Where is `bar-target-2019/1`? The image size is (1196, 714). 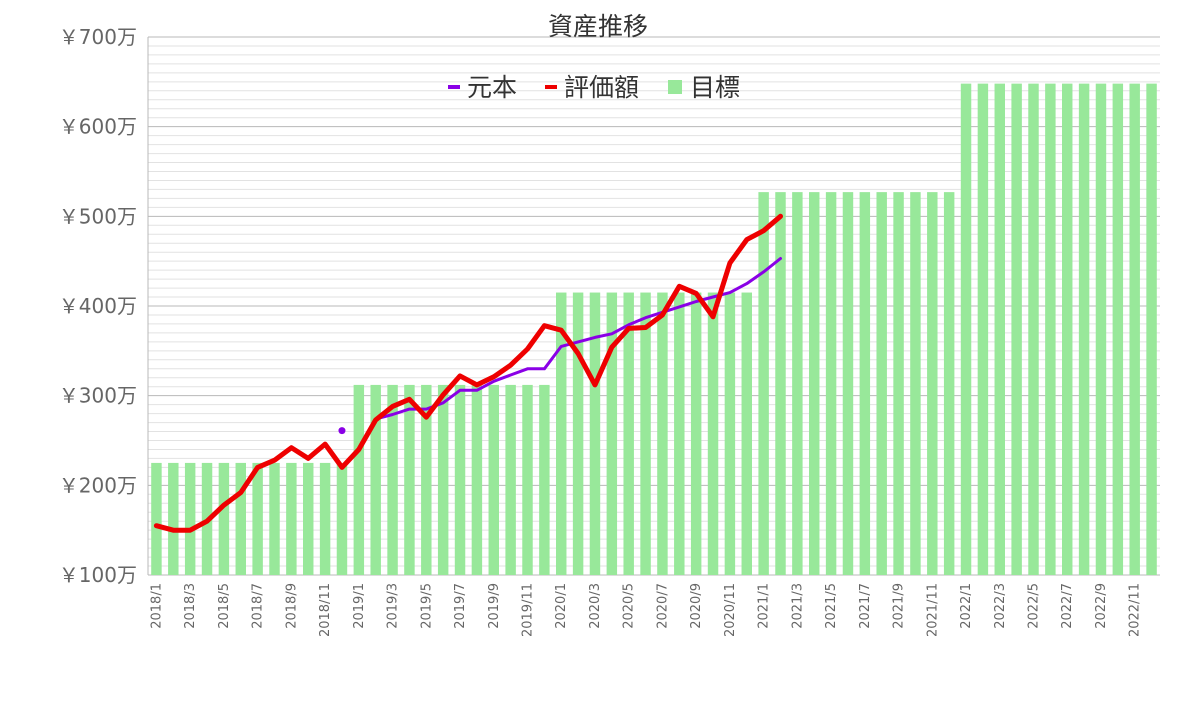
bar-target-2019/1 is located at coordinates (359, 479).